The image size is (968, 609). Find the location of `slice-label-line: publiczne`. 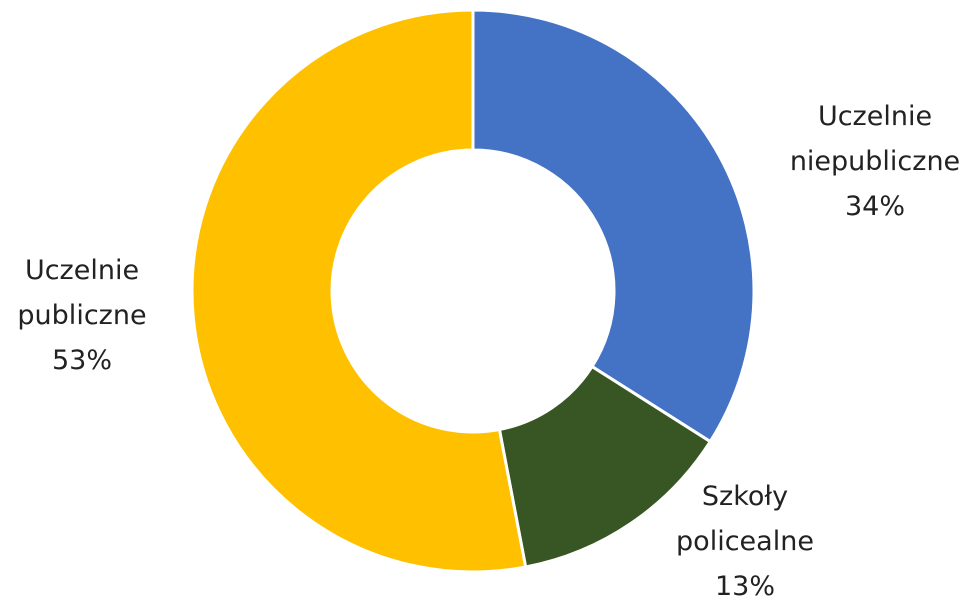

slice-label-line: publiczne is located at coordinates (82, 315).